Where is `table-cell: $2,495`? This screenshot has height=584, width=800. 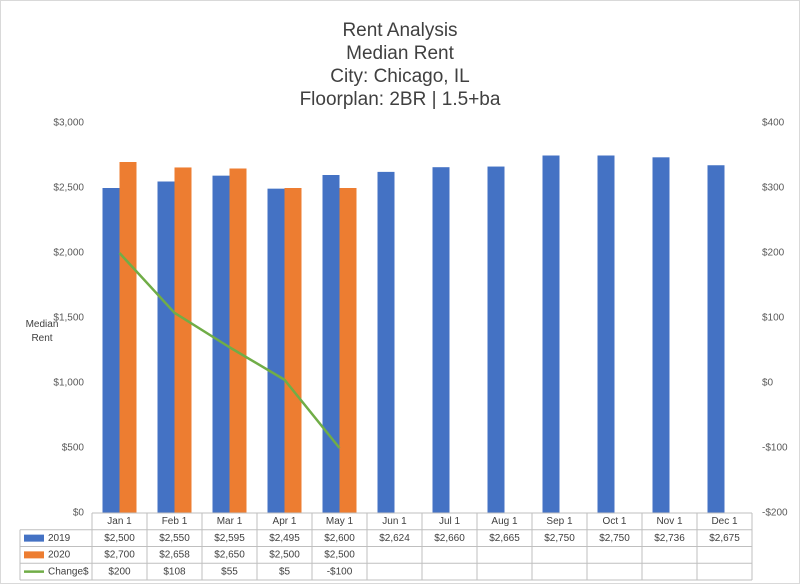 table-cell: $2,495 is located at coordinates (284, 538).